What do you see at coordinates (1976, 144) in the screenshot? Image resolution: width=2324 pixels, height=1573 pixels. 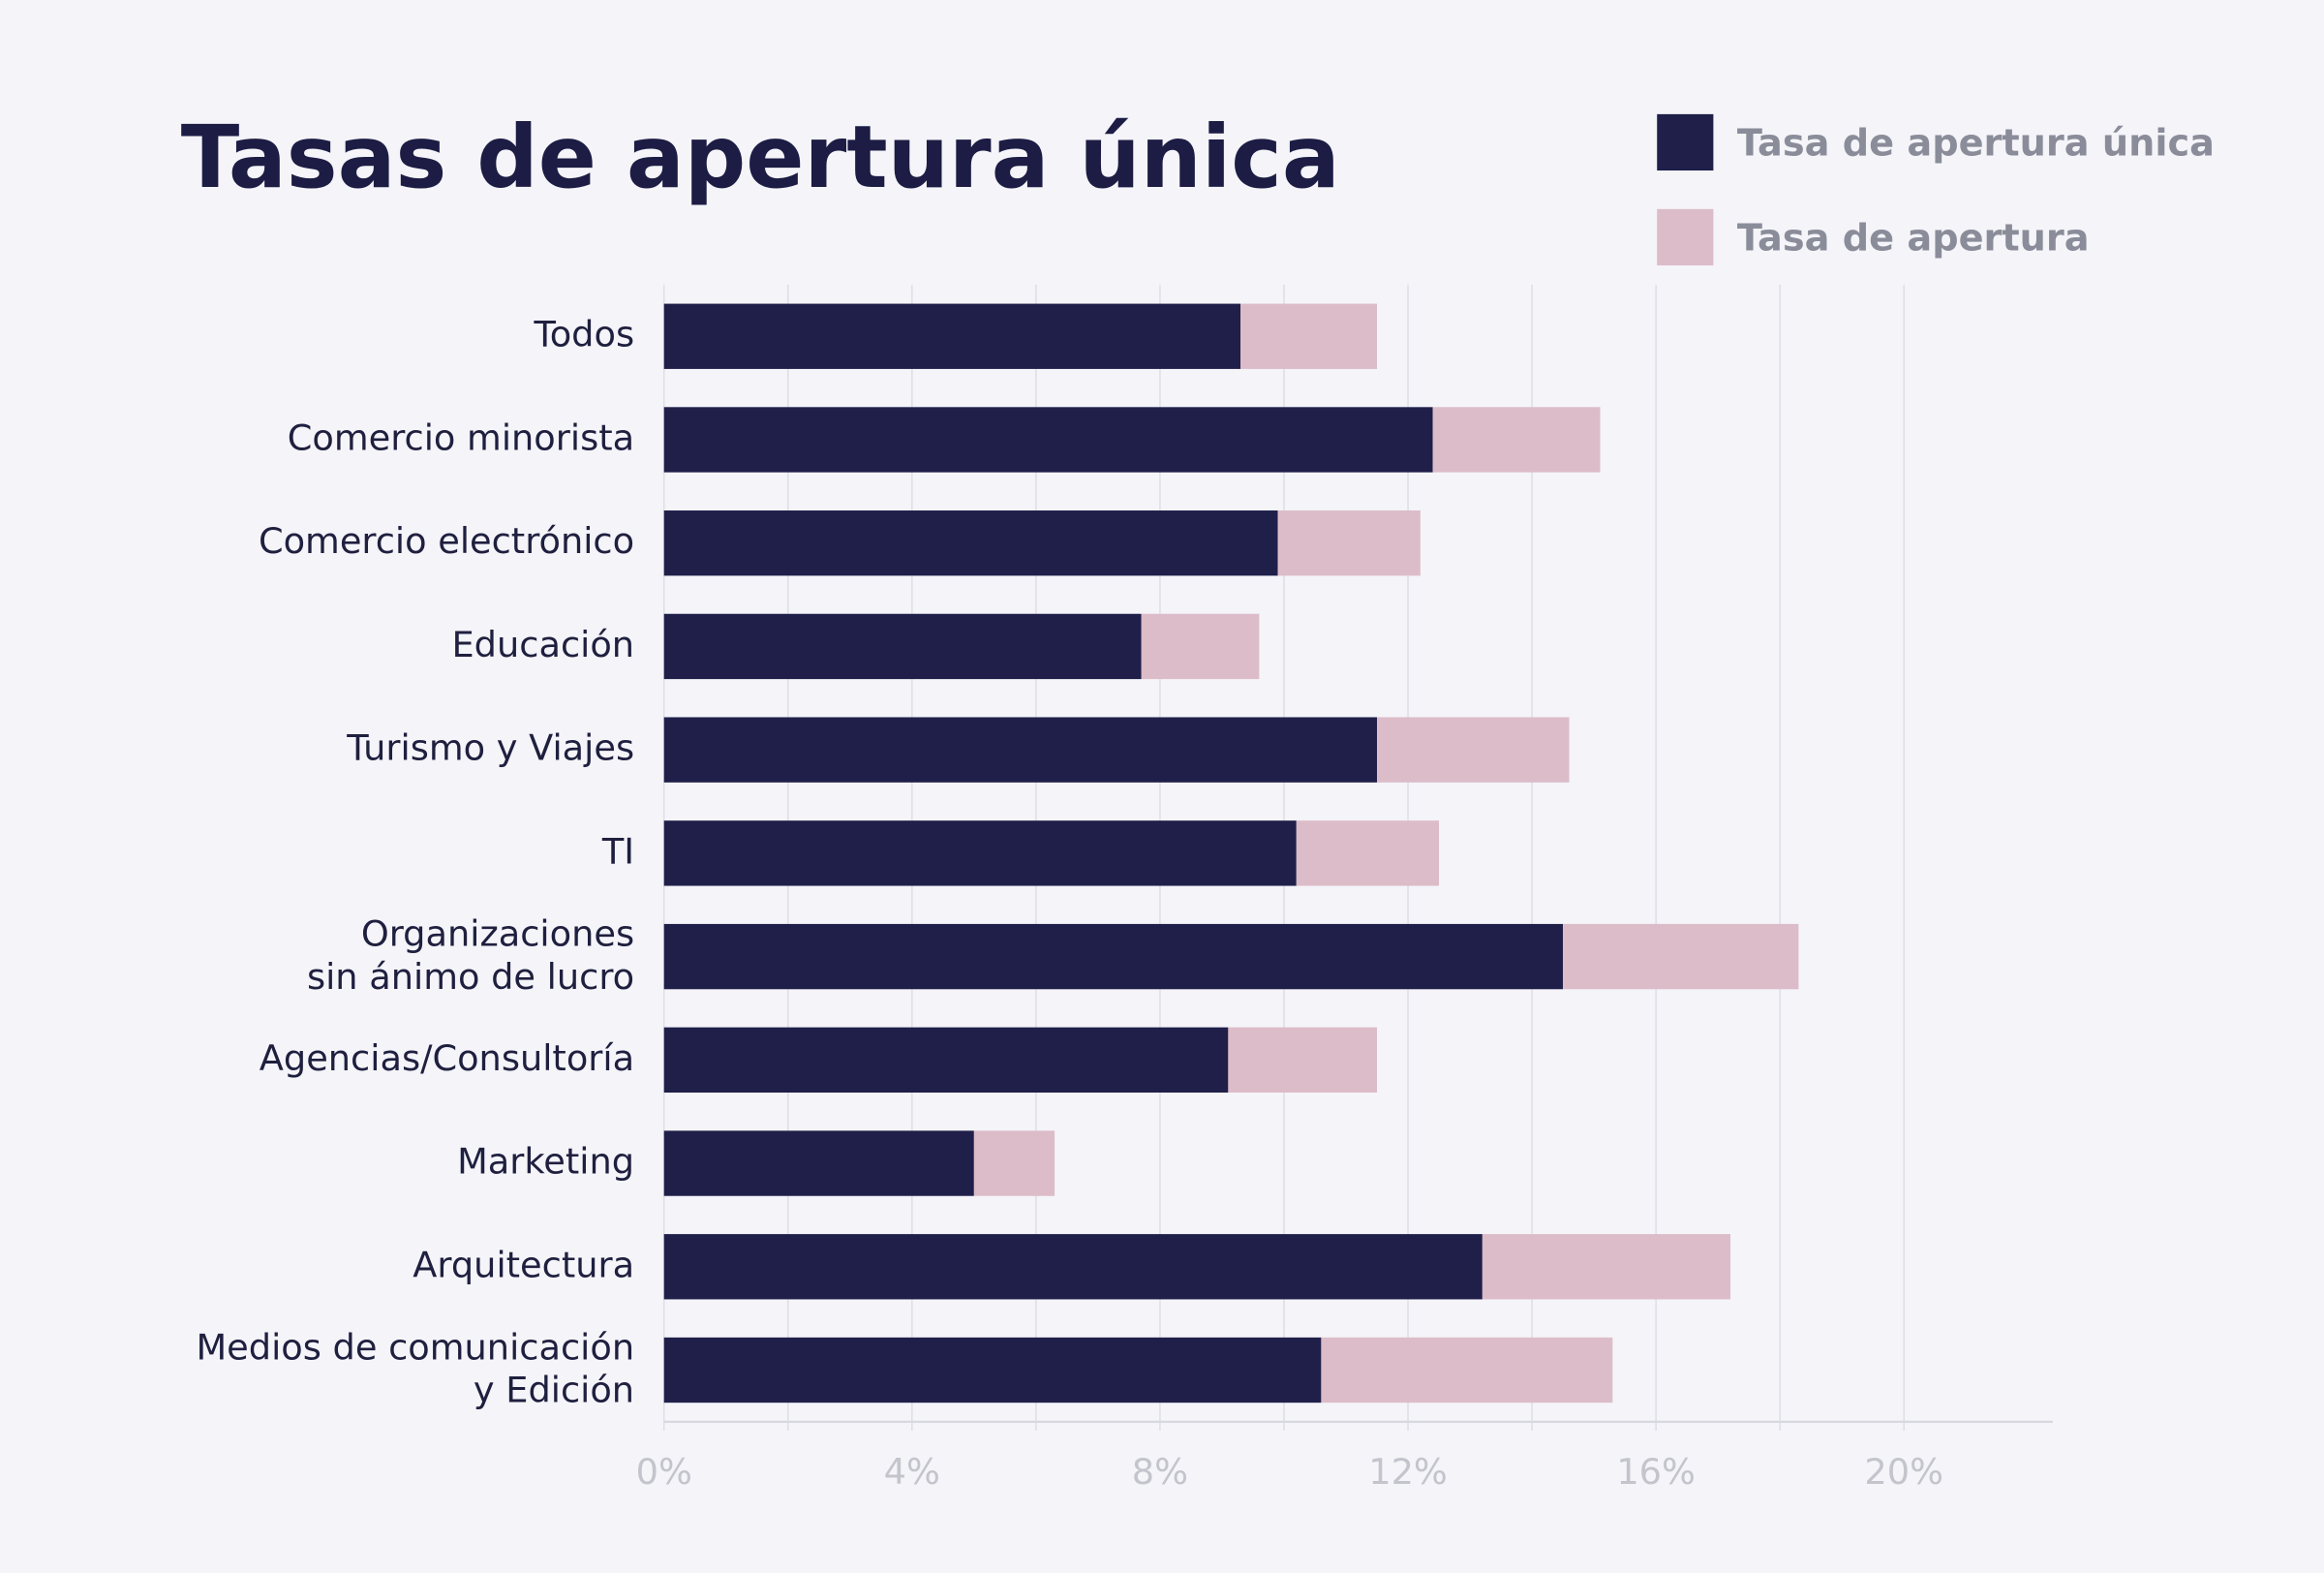 I see `legend-label: Tasa de apertura única` at bounding box center [1976, 144].